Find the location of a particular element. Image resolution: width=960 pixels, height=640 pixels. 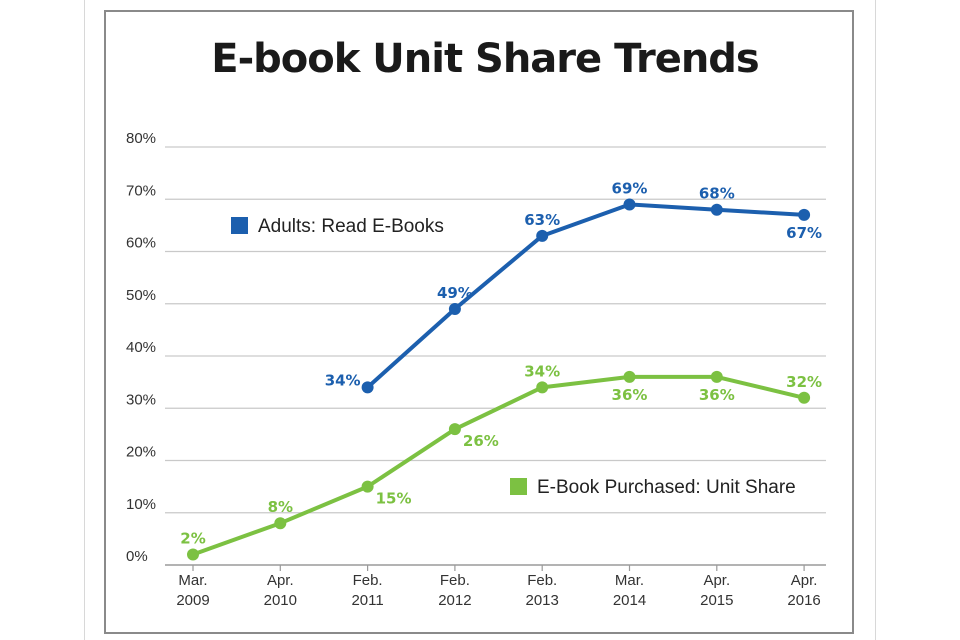

data-label: 26% is located at coordinates (481, 441).